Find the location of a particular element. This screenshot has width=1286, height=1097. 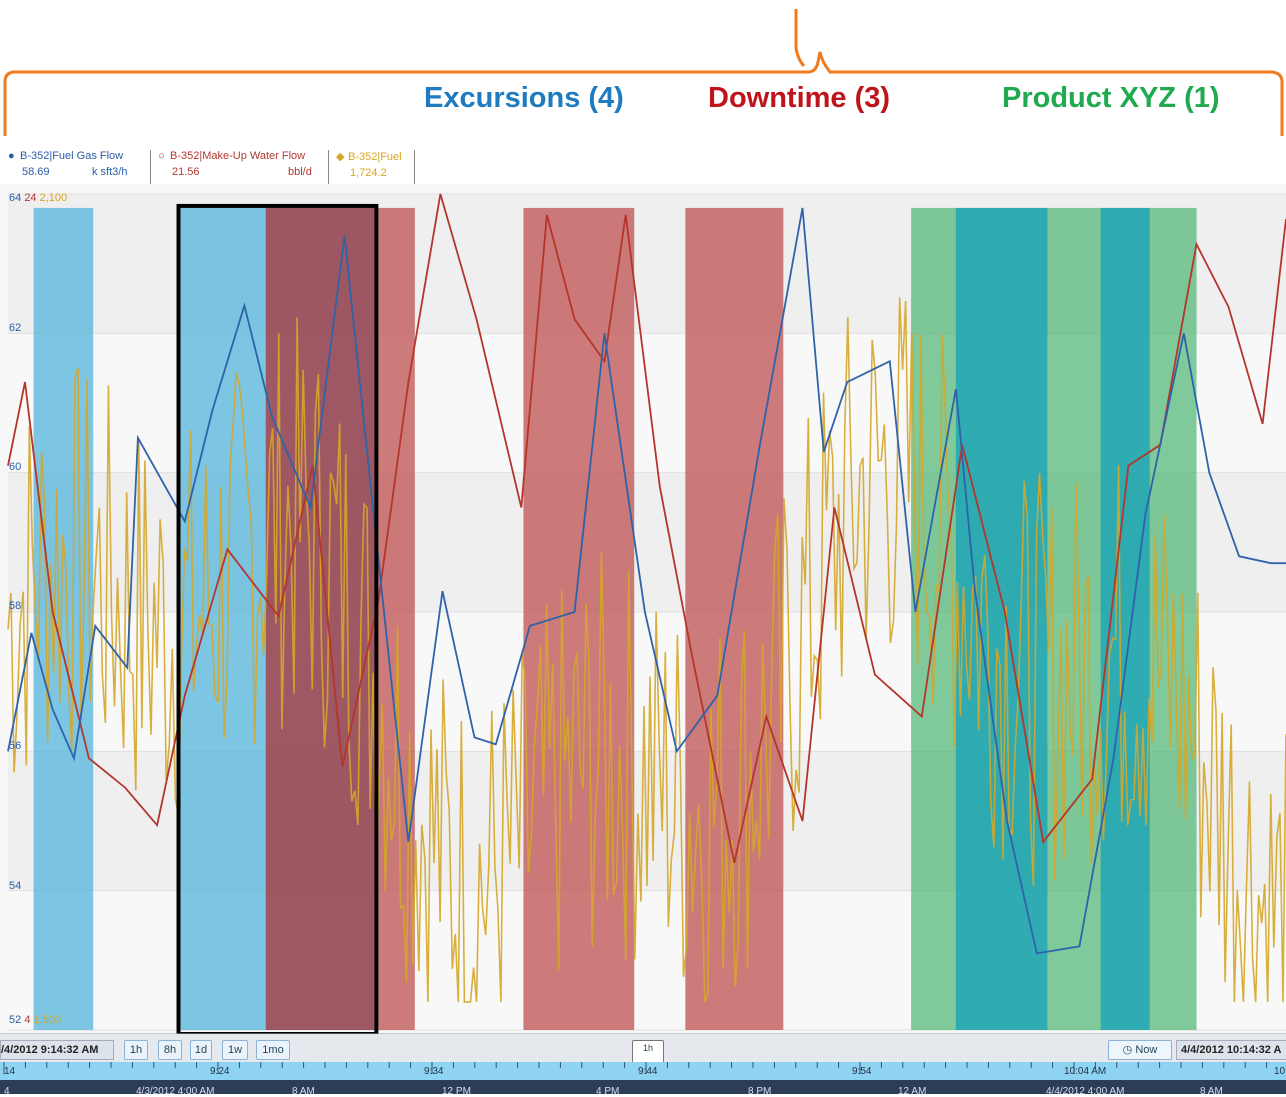

legend-item-fuel: ◆ B-352|Fuel 1,724.2 is located at coordinates (375, 167).